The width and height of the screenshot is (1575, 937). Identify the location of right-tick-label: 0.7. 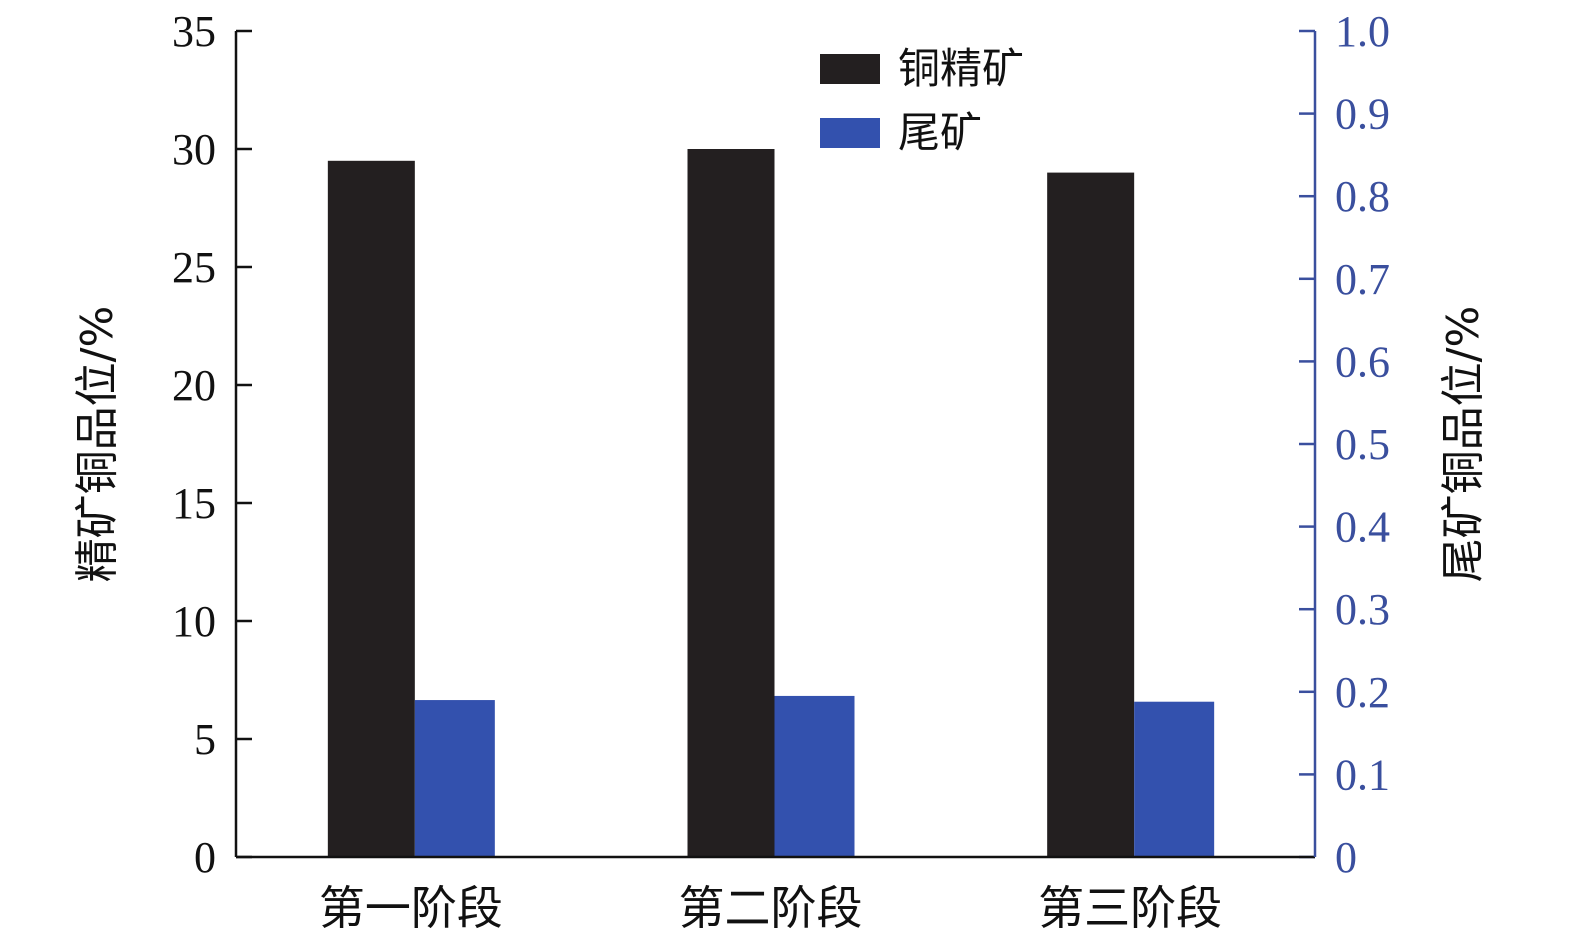
(1362, 279).